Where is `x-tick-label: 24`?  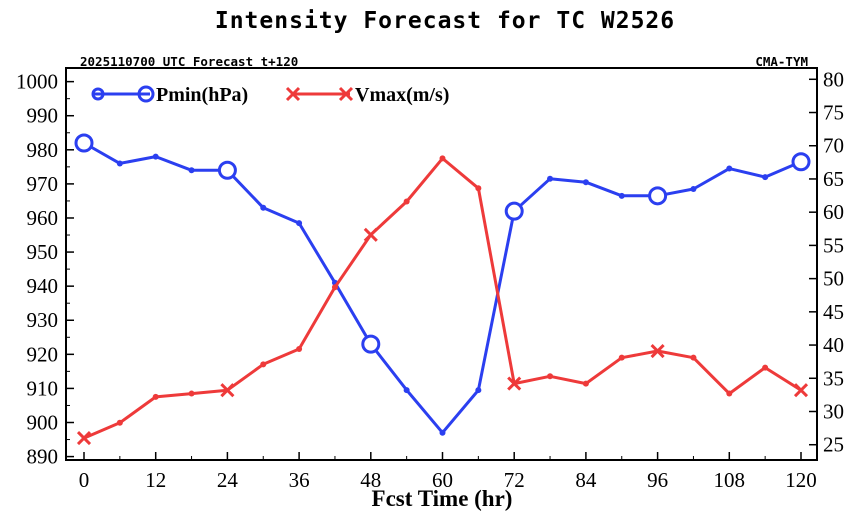
x-tick-label: 24 is located at coordinates (228, 480).